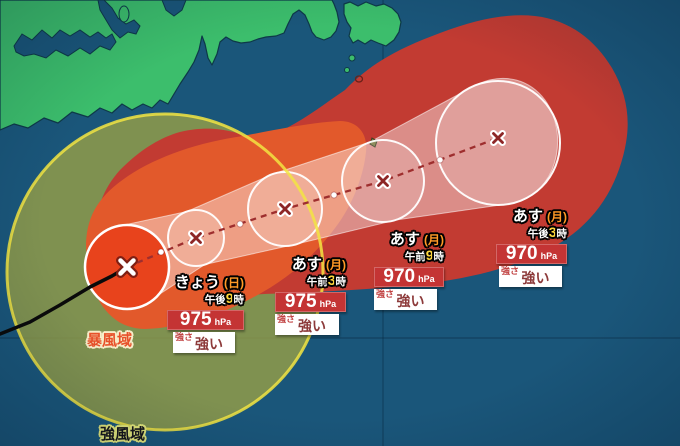  Describe the element at coordinates (197, 282) in the screenshot. I see `day-text: きょう` at that location.